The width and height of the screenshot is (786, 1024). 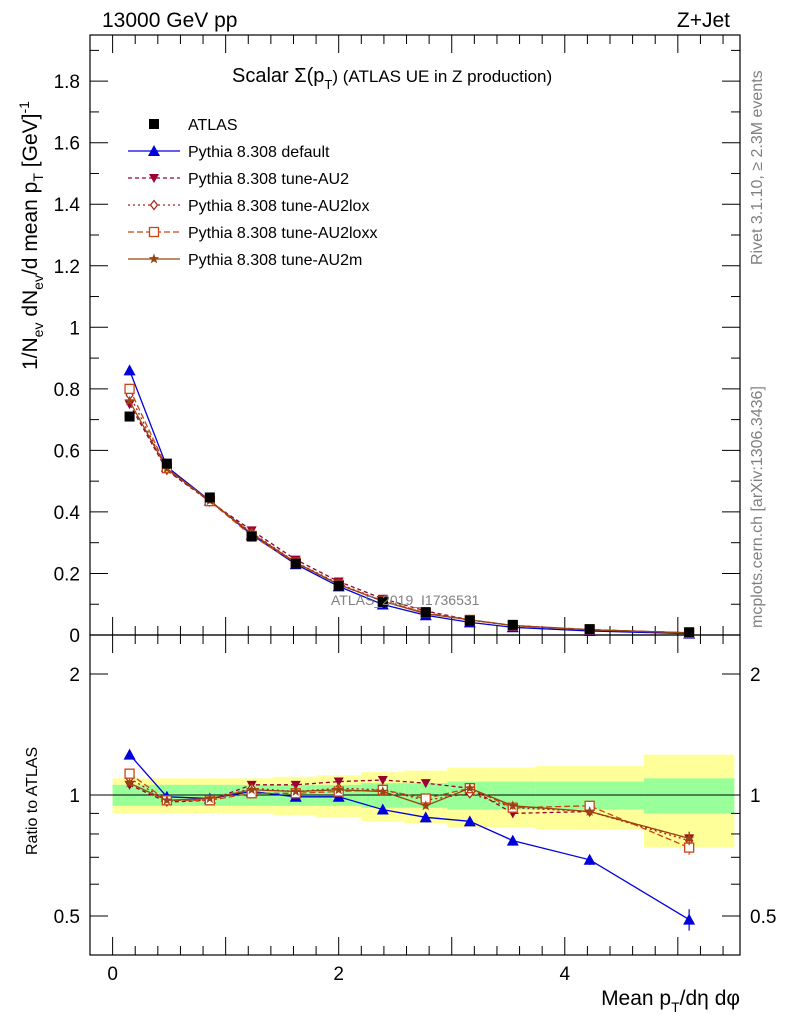 I want to click on legend-marker-pythia-8-308-tune-au2loxx, so click(x=154, y=232).